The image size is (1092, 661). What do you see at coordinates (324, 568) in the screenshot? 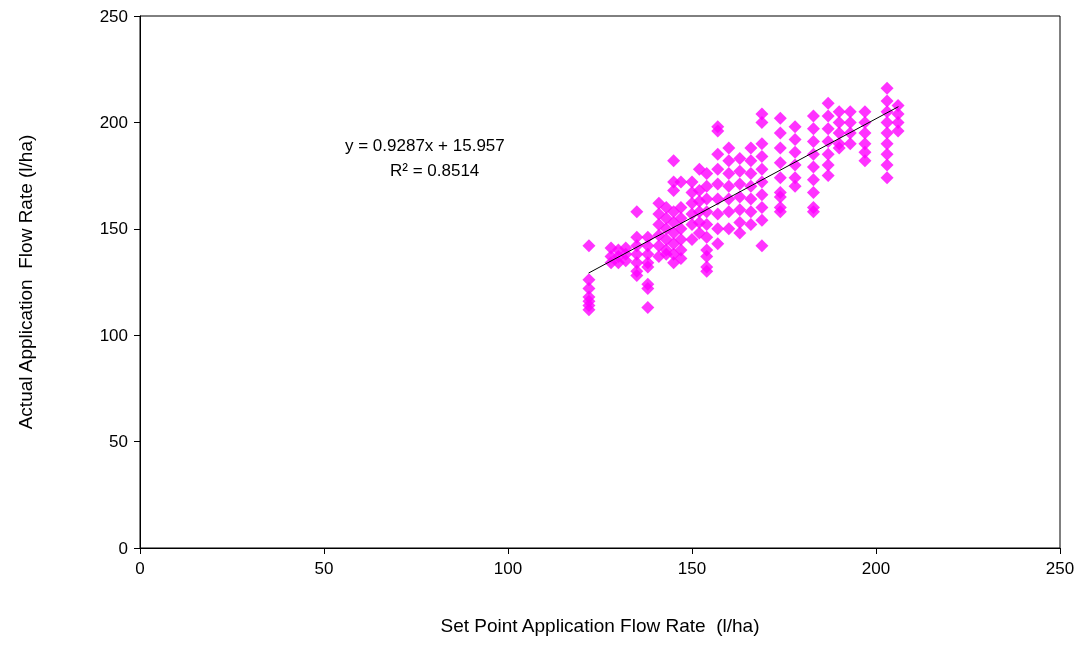
I see `x-tick-label: 50` at bounding box center [324, 568].